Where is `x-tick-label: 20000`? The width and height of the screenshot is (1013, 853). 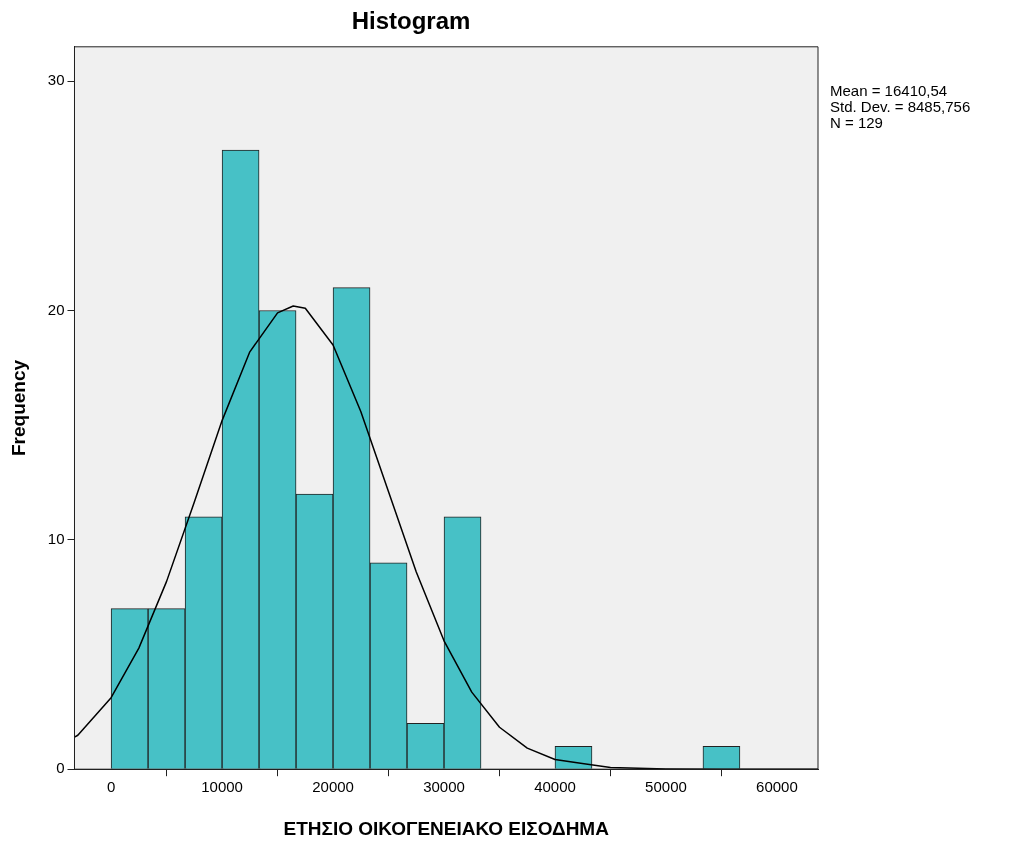
x-tick-label: 20000 is located at coordinates (333, 787).